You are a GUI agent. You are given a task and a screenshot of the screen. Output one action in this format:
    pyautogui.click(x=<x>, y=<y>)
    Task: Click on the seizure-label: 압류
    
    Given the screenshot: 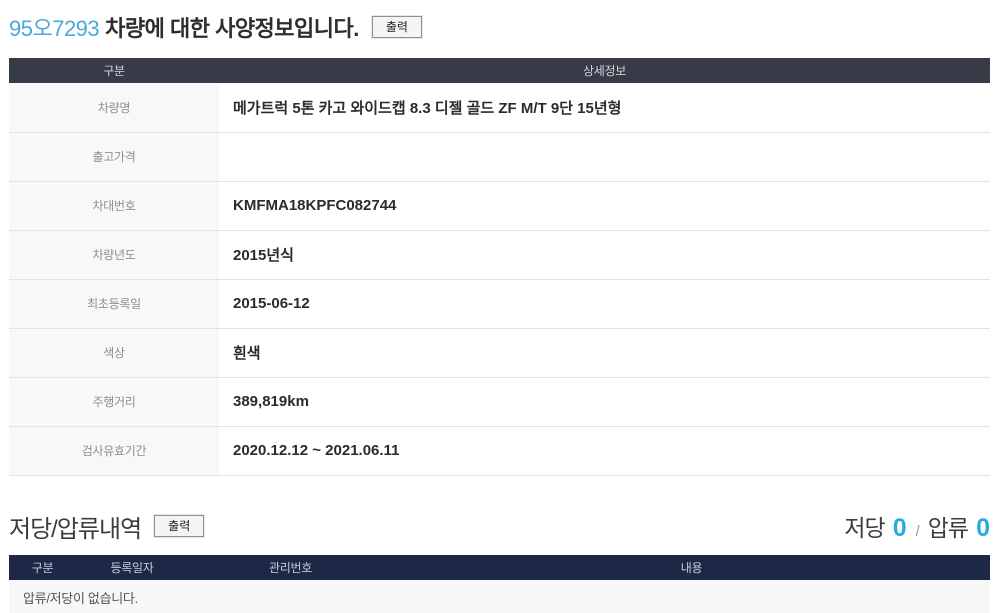 What is the action you would take?
    pyautogui.click(x=948, y=528)
    